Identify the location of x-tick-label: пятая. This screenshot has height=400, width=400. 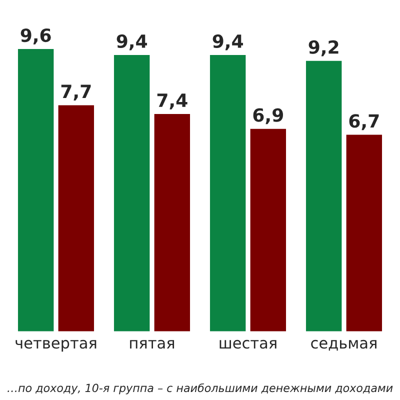
(152, 344).